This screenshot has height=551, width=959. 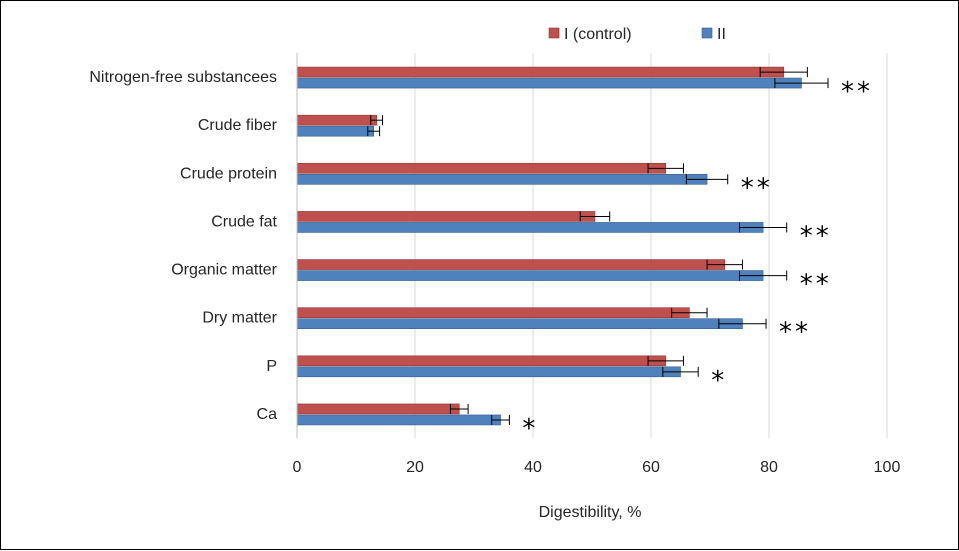 I want to click on x-axis-title: Digestibility, %, so click(x=590, y=512).